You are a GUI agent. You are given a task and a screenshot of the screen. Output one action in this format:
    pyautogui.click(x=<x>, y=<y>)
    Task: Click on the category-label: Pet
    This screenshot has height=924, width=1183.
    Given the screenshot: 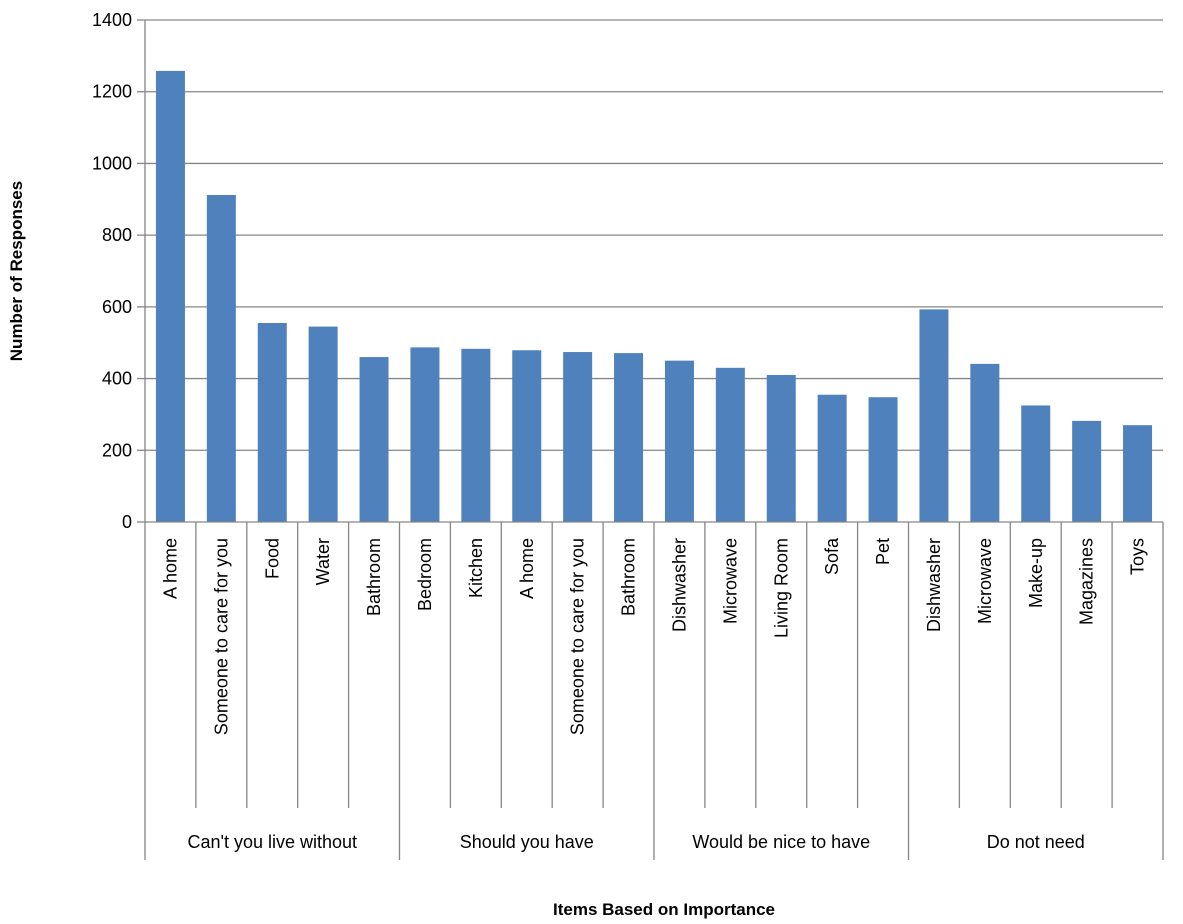 What is the action you would take?
    pyautogui.click(x=883, y=551)
    